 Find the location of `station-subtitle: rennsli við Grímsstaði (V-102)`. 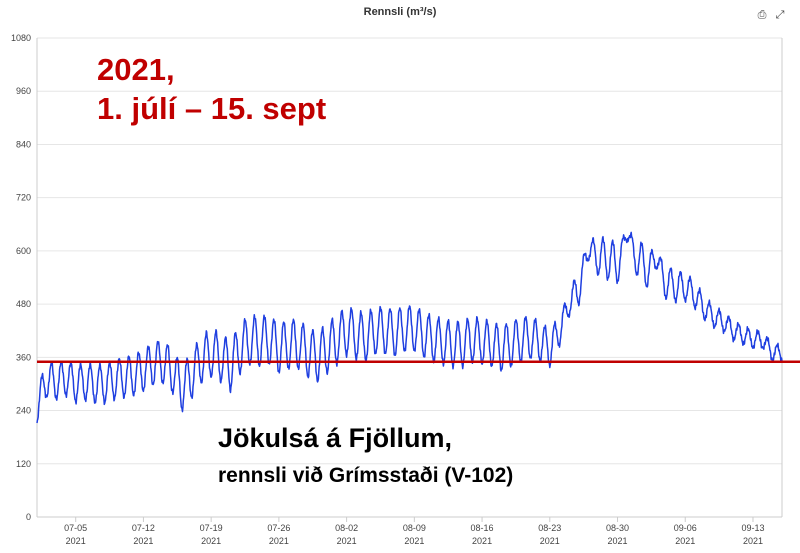

station-subtitle: rennsli við Grímsstaði (V-102) is located at coordinates (366, 475).